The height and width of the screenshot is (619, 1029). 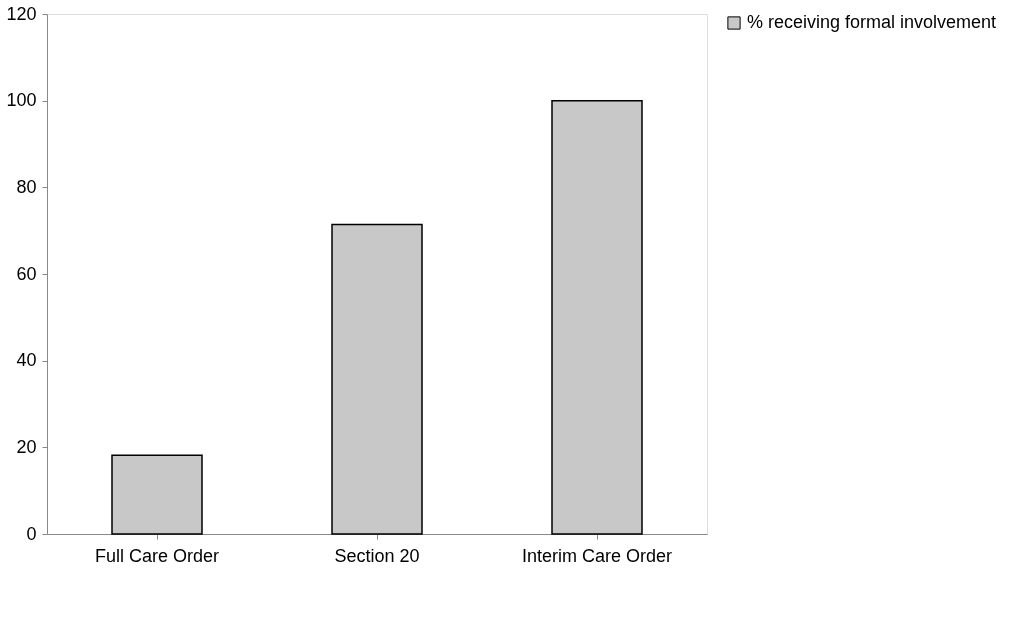 What do you see at coordinates (377, 555) in the screenshot?
I see `x-tick-label: Section 20` at bounding box center [377, 555].